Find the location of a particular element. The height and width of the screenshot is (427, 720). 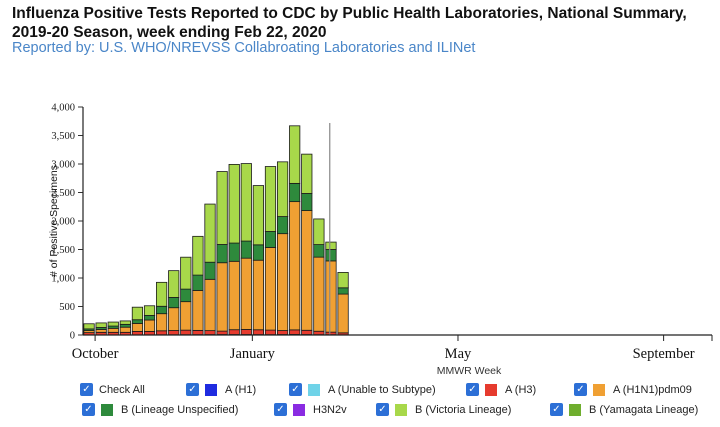

x-tick-label: January is located at coordinates (253, 354).